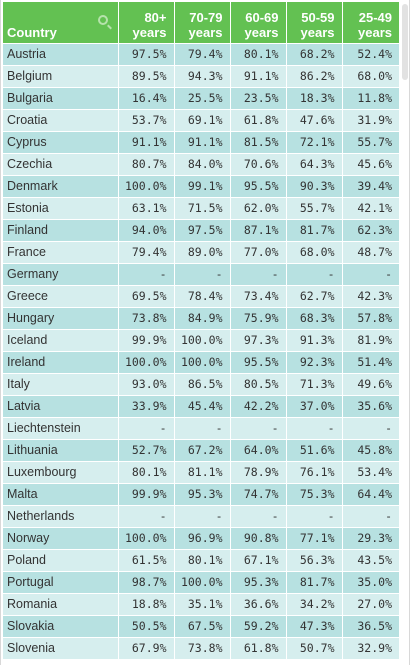  I want to click on cell-value: 61.8%, so click(258, 647).